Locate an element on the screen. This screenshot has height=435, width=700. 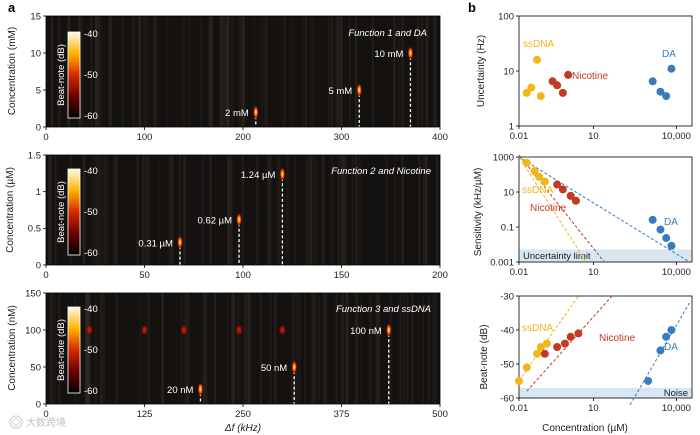
noise-label: Noise is located at coordinates (676, 393).